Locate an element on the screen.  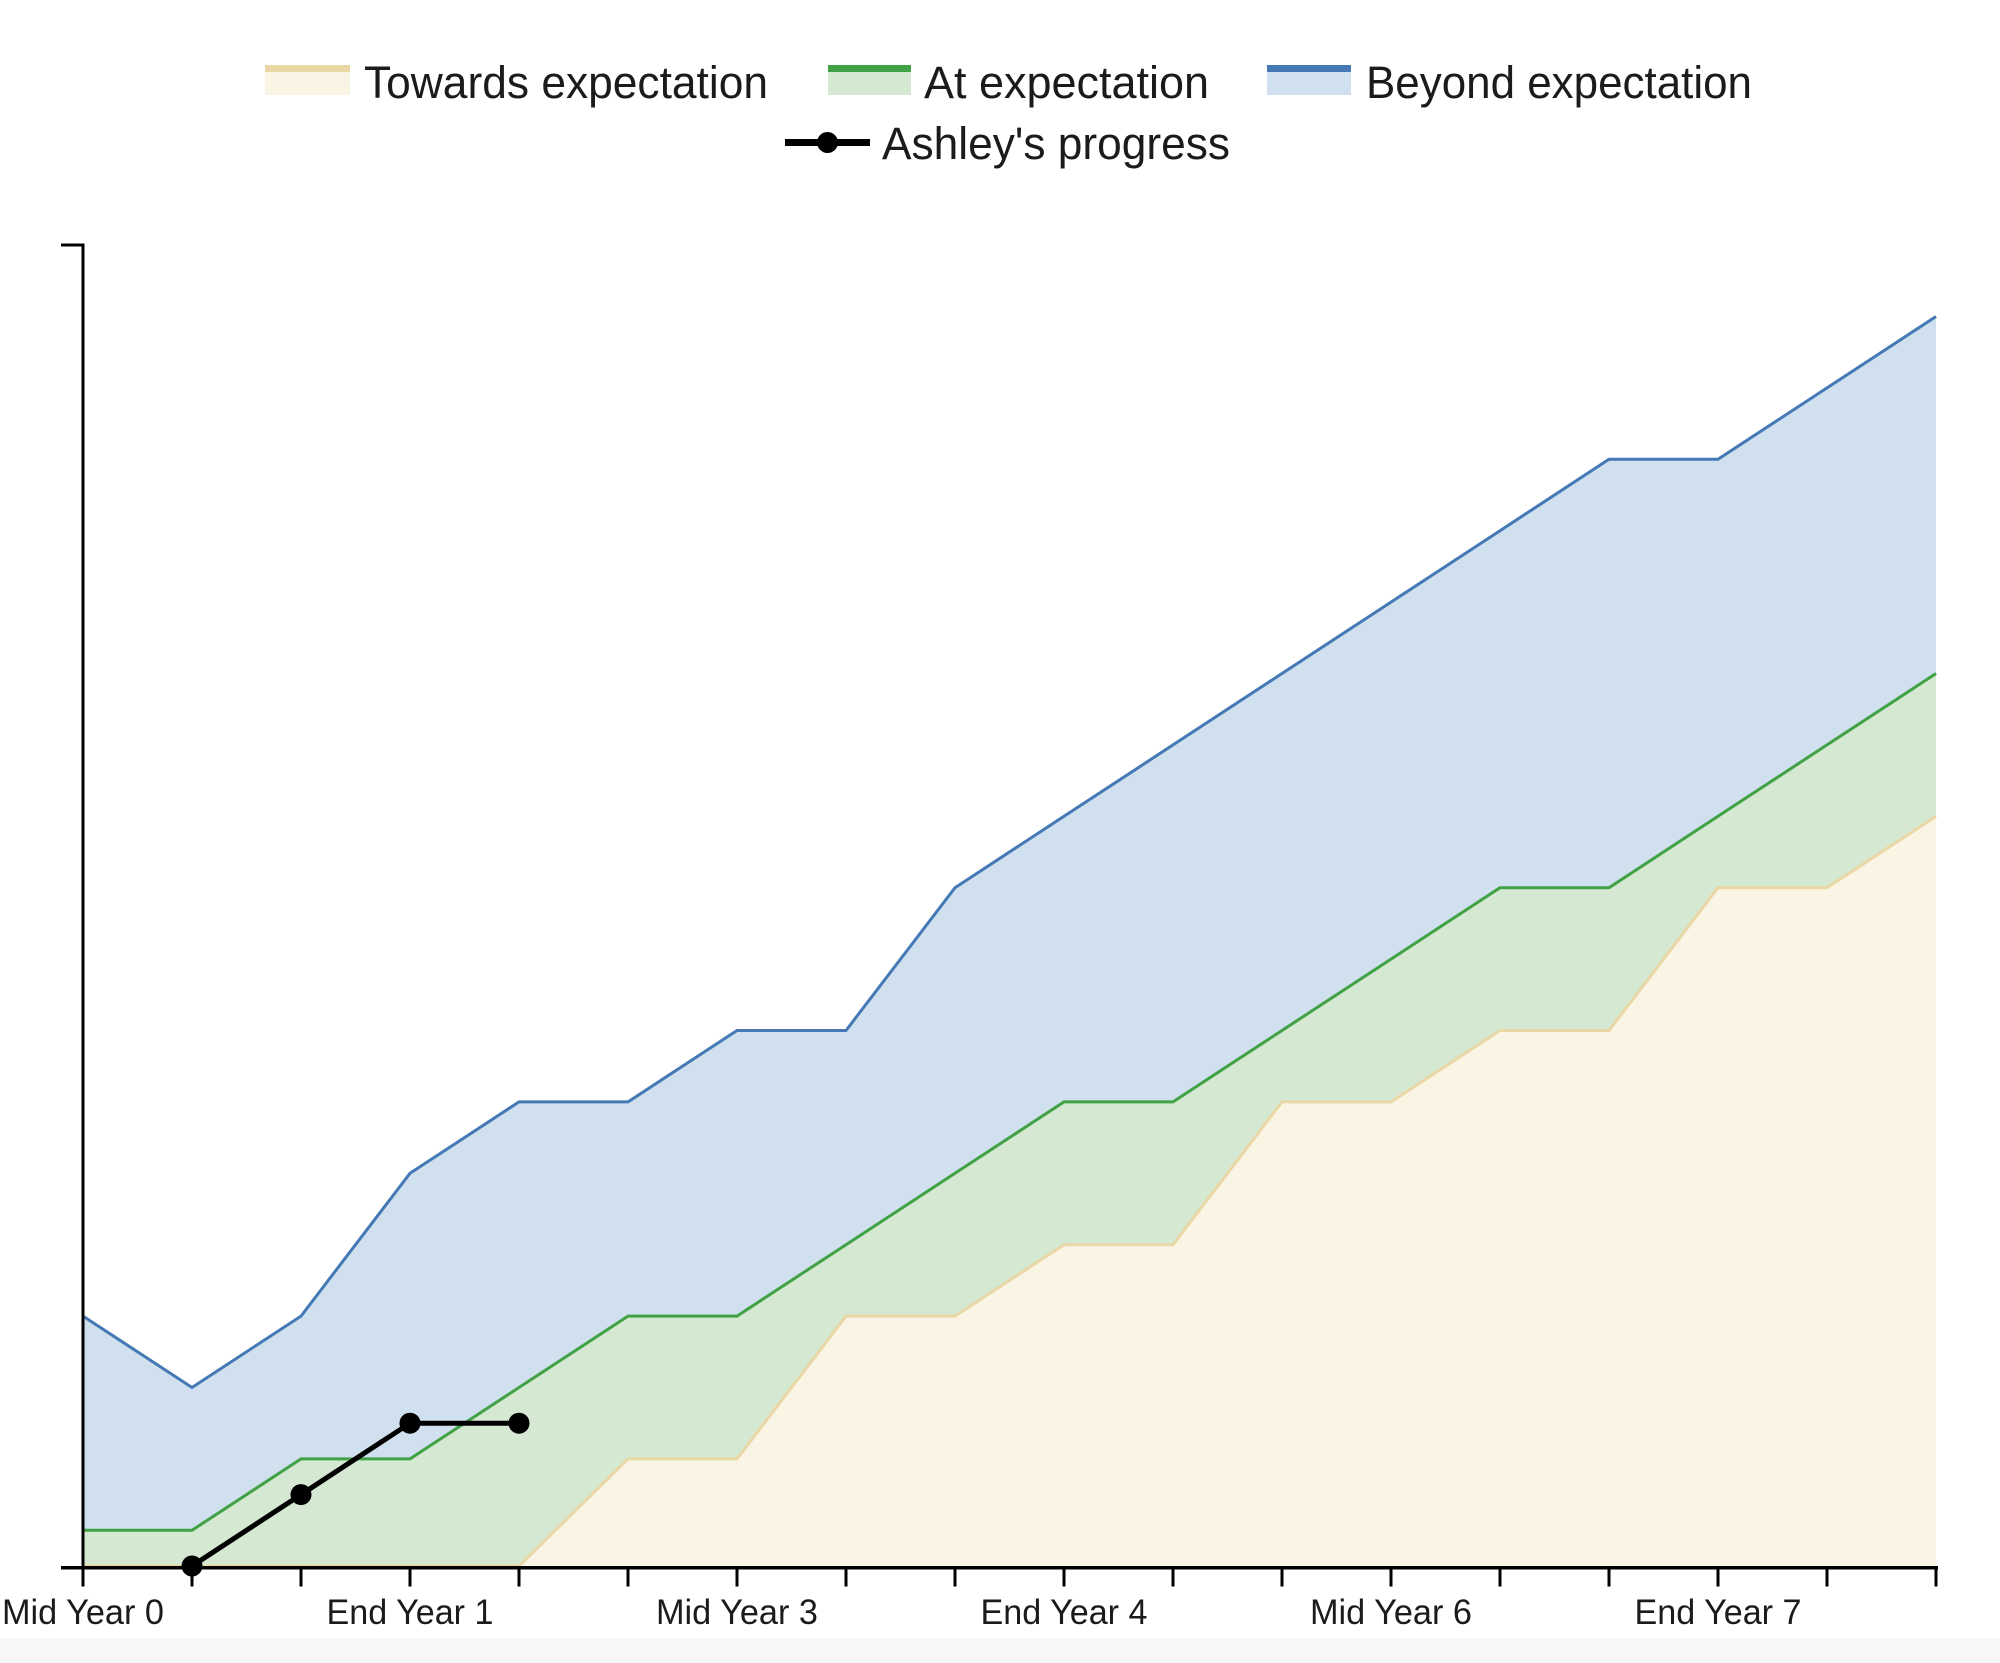
svg-text: At expectation is located at coordinates (1066, 82).